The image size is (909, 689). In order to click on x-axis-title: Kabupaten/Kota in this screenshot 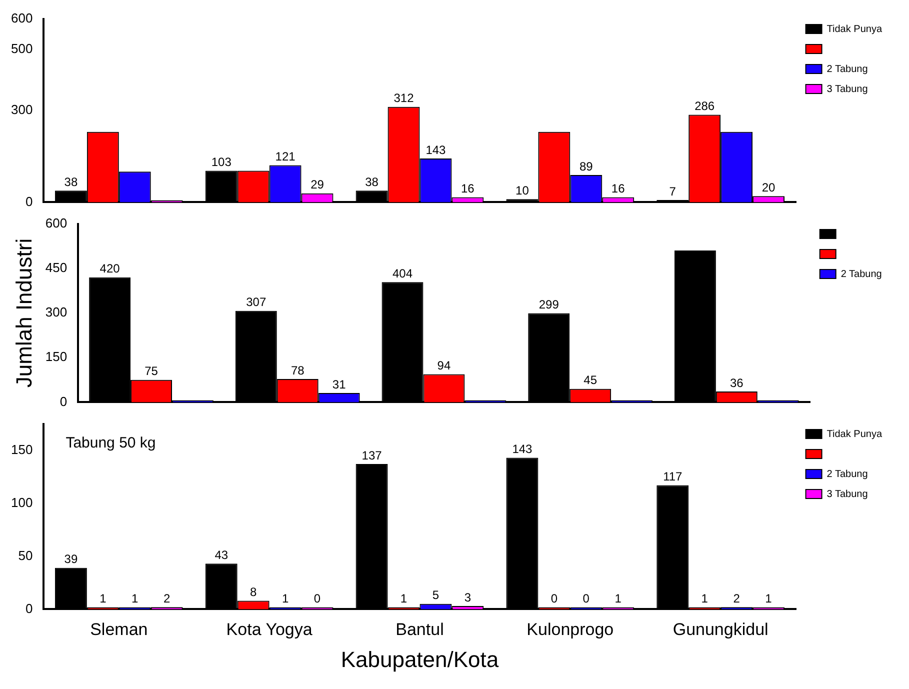, I will do `click(420, 659)`.